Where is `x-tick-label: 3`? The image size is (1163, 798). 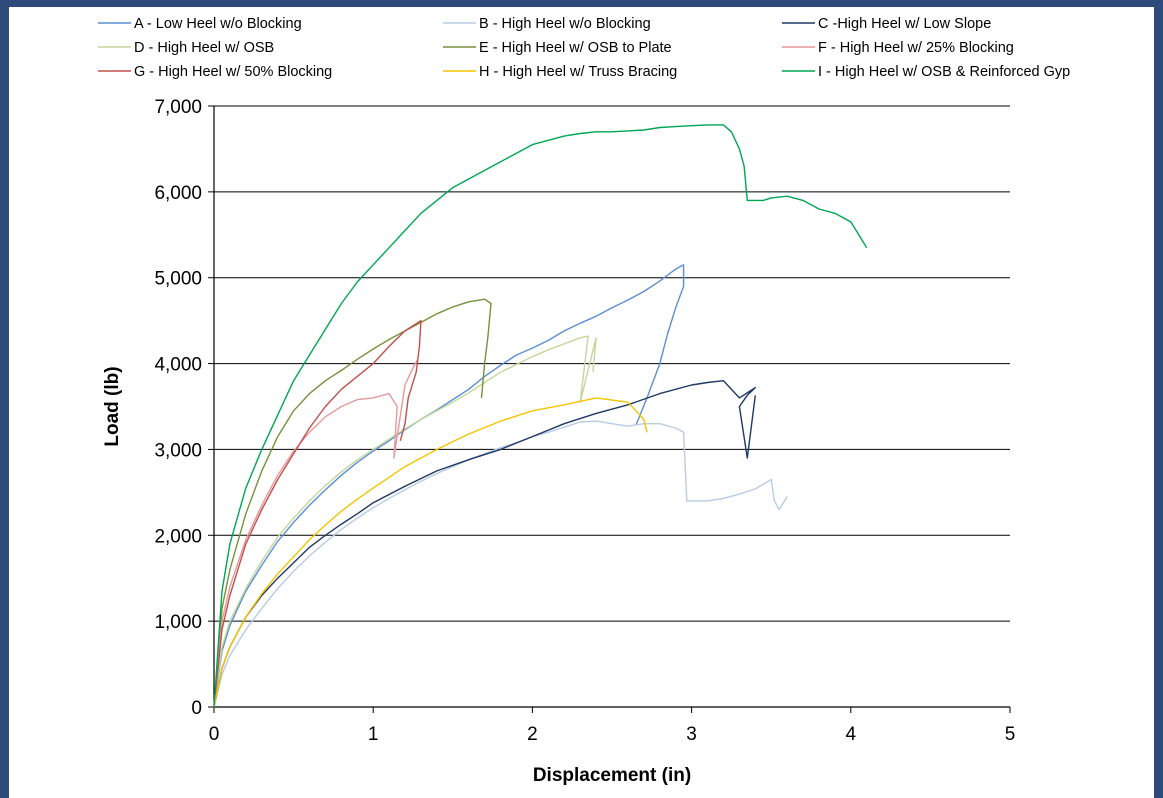
x-tick-label: 3 is located at coordinates (691, 734).